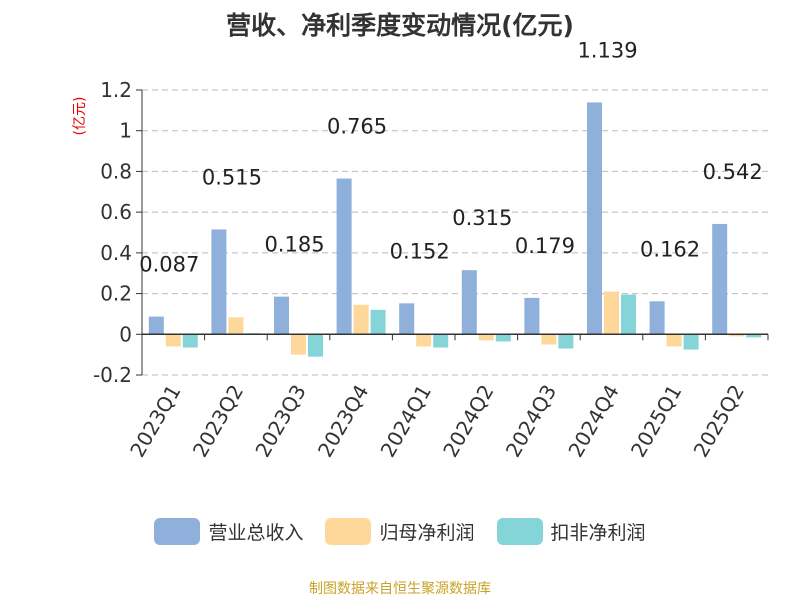 The height and width of the screenshot is (600, 800). Describe the element at coordinates (719, 421) in the screenshot. I see `x-tick-label: 2025Q2` at that location.